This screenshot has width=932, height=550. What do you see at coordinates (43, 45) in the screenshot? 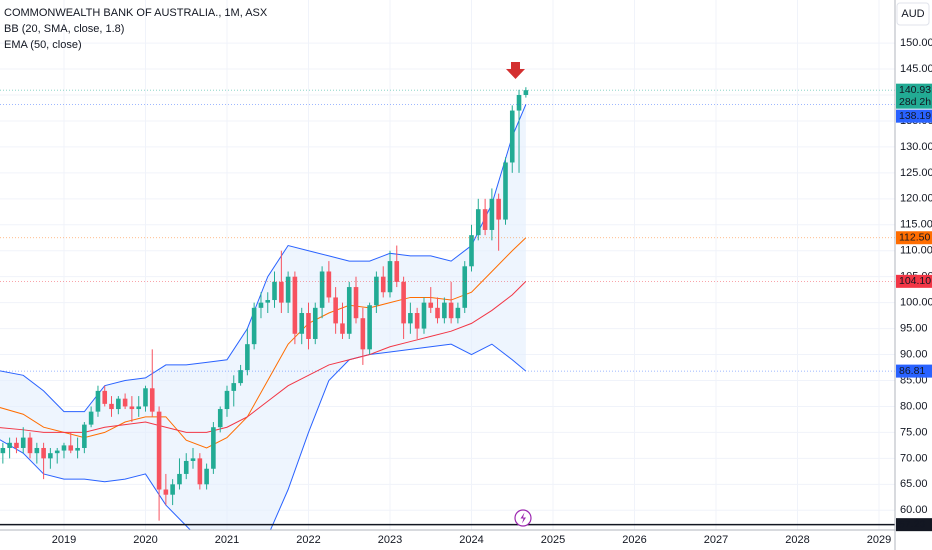
I see `legend-entry: EMA (50, close)` at bounding box center [43, 45].